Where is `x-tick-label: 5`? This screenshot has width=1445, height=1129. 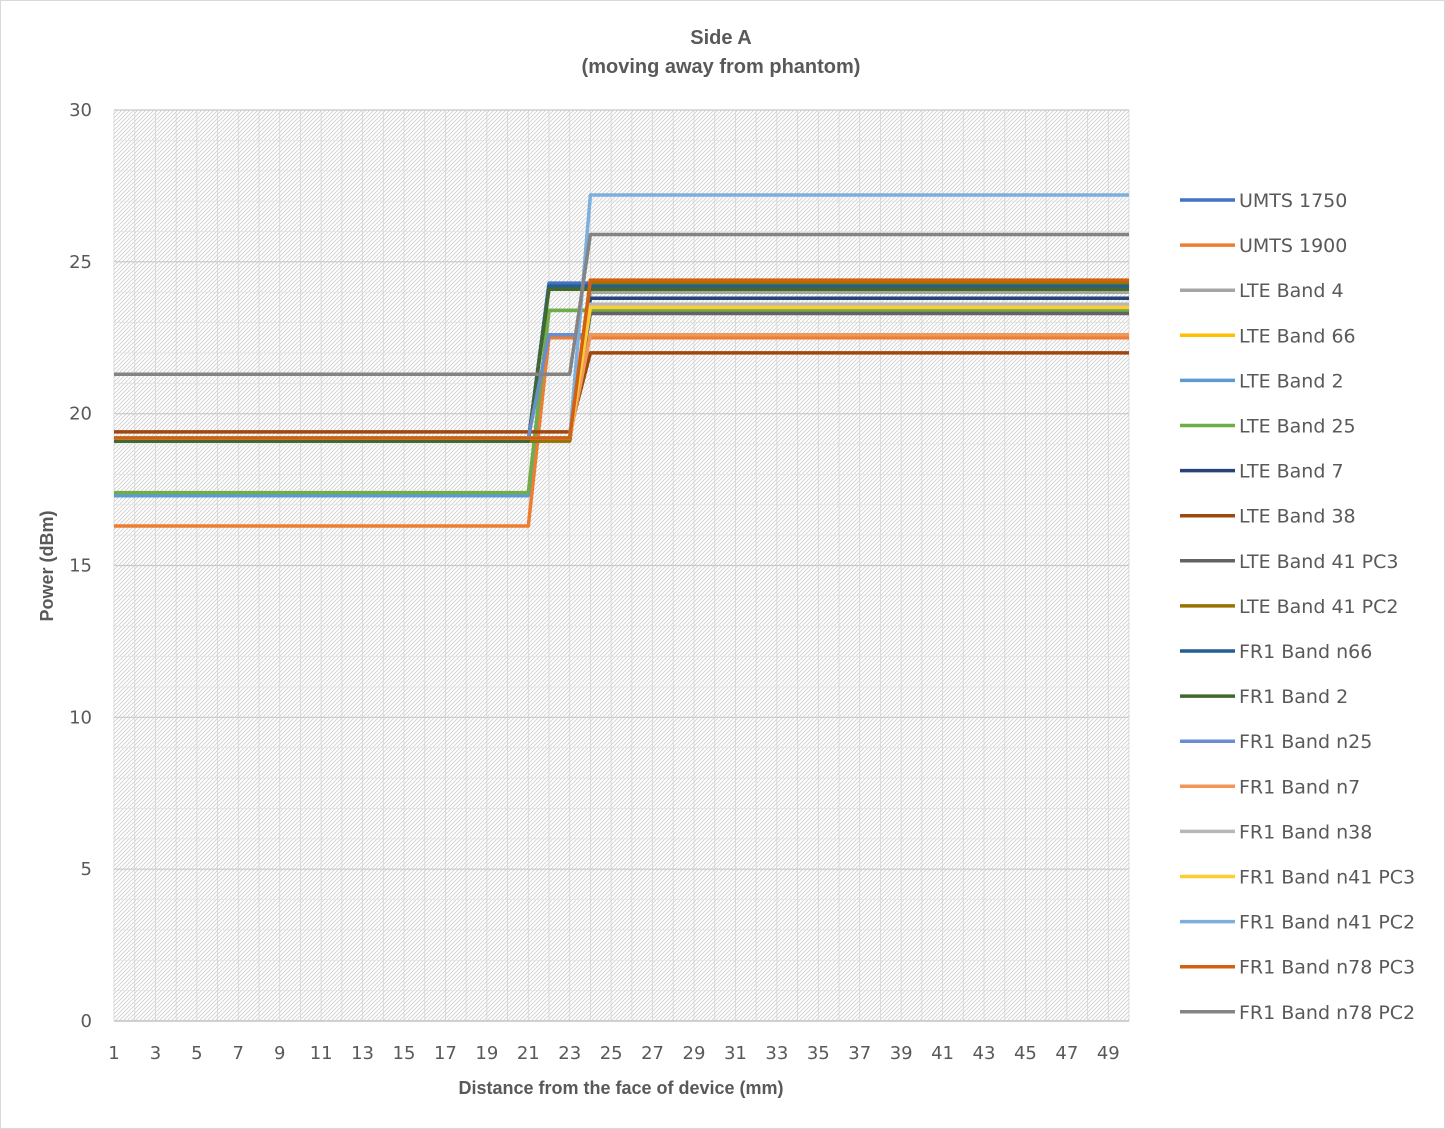 x-tick-label: 5 is located at coordinates (196, 1053).